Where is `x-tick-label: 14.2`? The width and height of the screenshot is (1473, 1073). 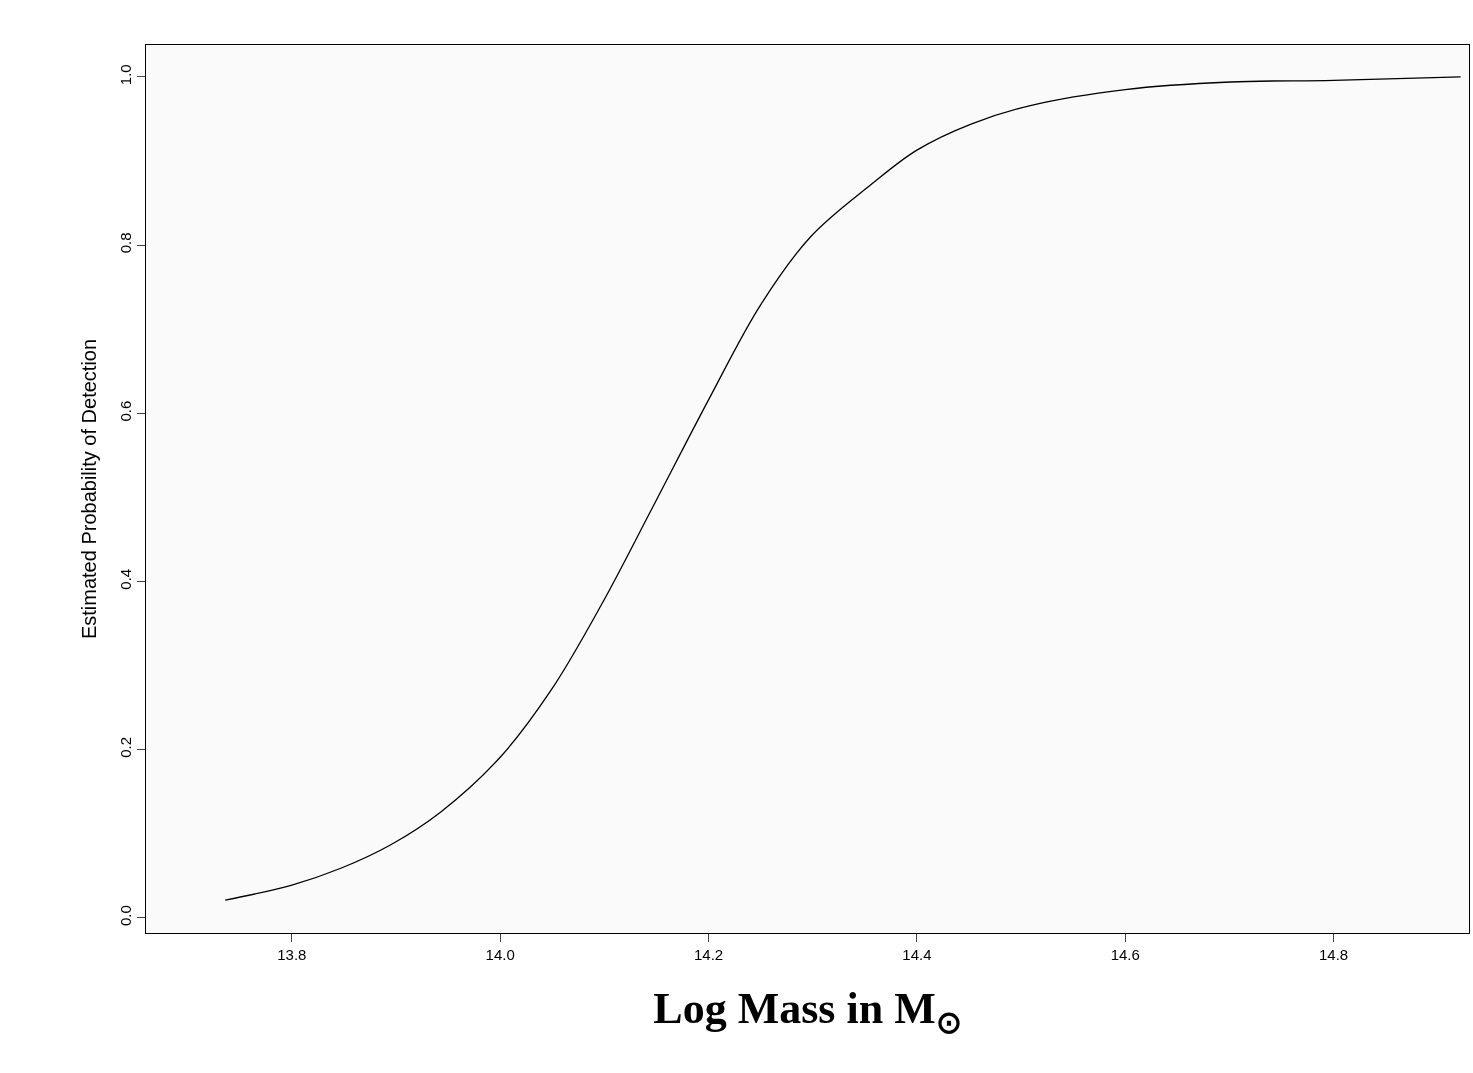
x-tick-label: 14.2 is located at coordinates (708, 954).